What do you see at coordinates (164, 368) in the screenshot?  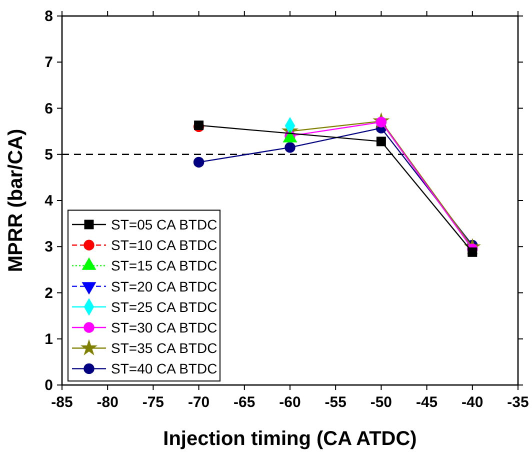 I see `legend-label: ST=40 CA BTDC` at bounding box center [164, 368].